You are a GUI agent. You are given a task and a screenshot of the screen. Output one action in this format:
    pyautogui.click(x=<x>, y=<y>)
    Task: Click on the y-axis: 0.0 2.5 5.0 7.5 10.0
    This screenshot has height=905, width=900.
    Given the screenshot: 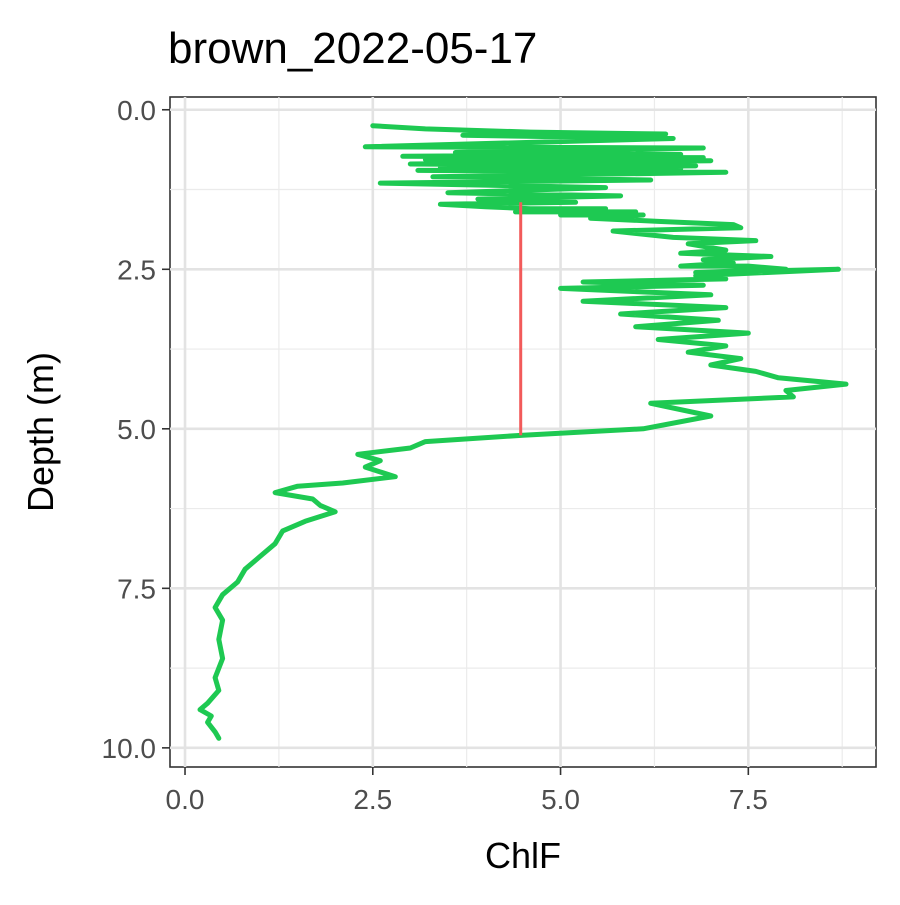 What is the action you would take?
    pyautogui.click(x=136, y=429)
    